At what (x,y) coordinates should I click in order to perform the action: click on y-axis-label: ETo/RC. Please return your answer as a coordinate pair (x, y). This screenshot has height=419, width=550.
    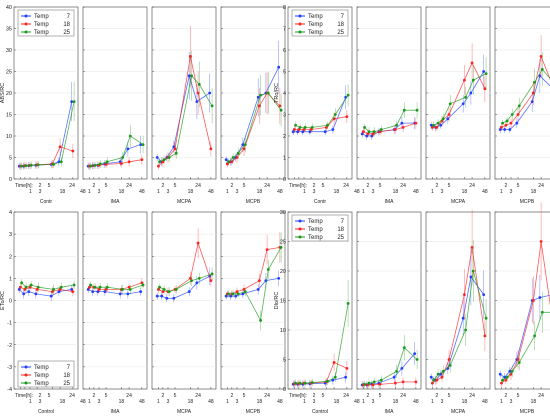
    Looking at the image, I should click on (3, 300).